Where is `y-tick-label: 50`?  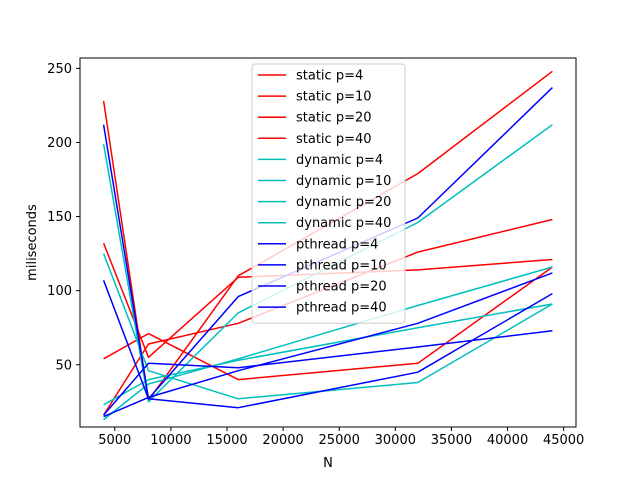
y-tick-label: 50 is located at coordinates (63, 365).